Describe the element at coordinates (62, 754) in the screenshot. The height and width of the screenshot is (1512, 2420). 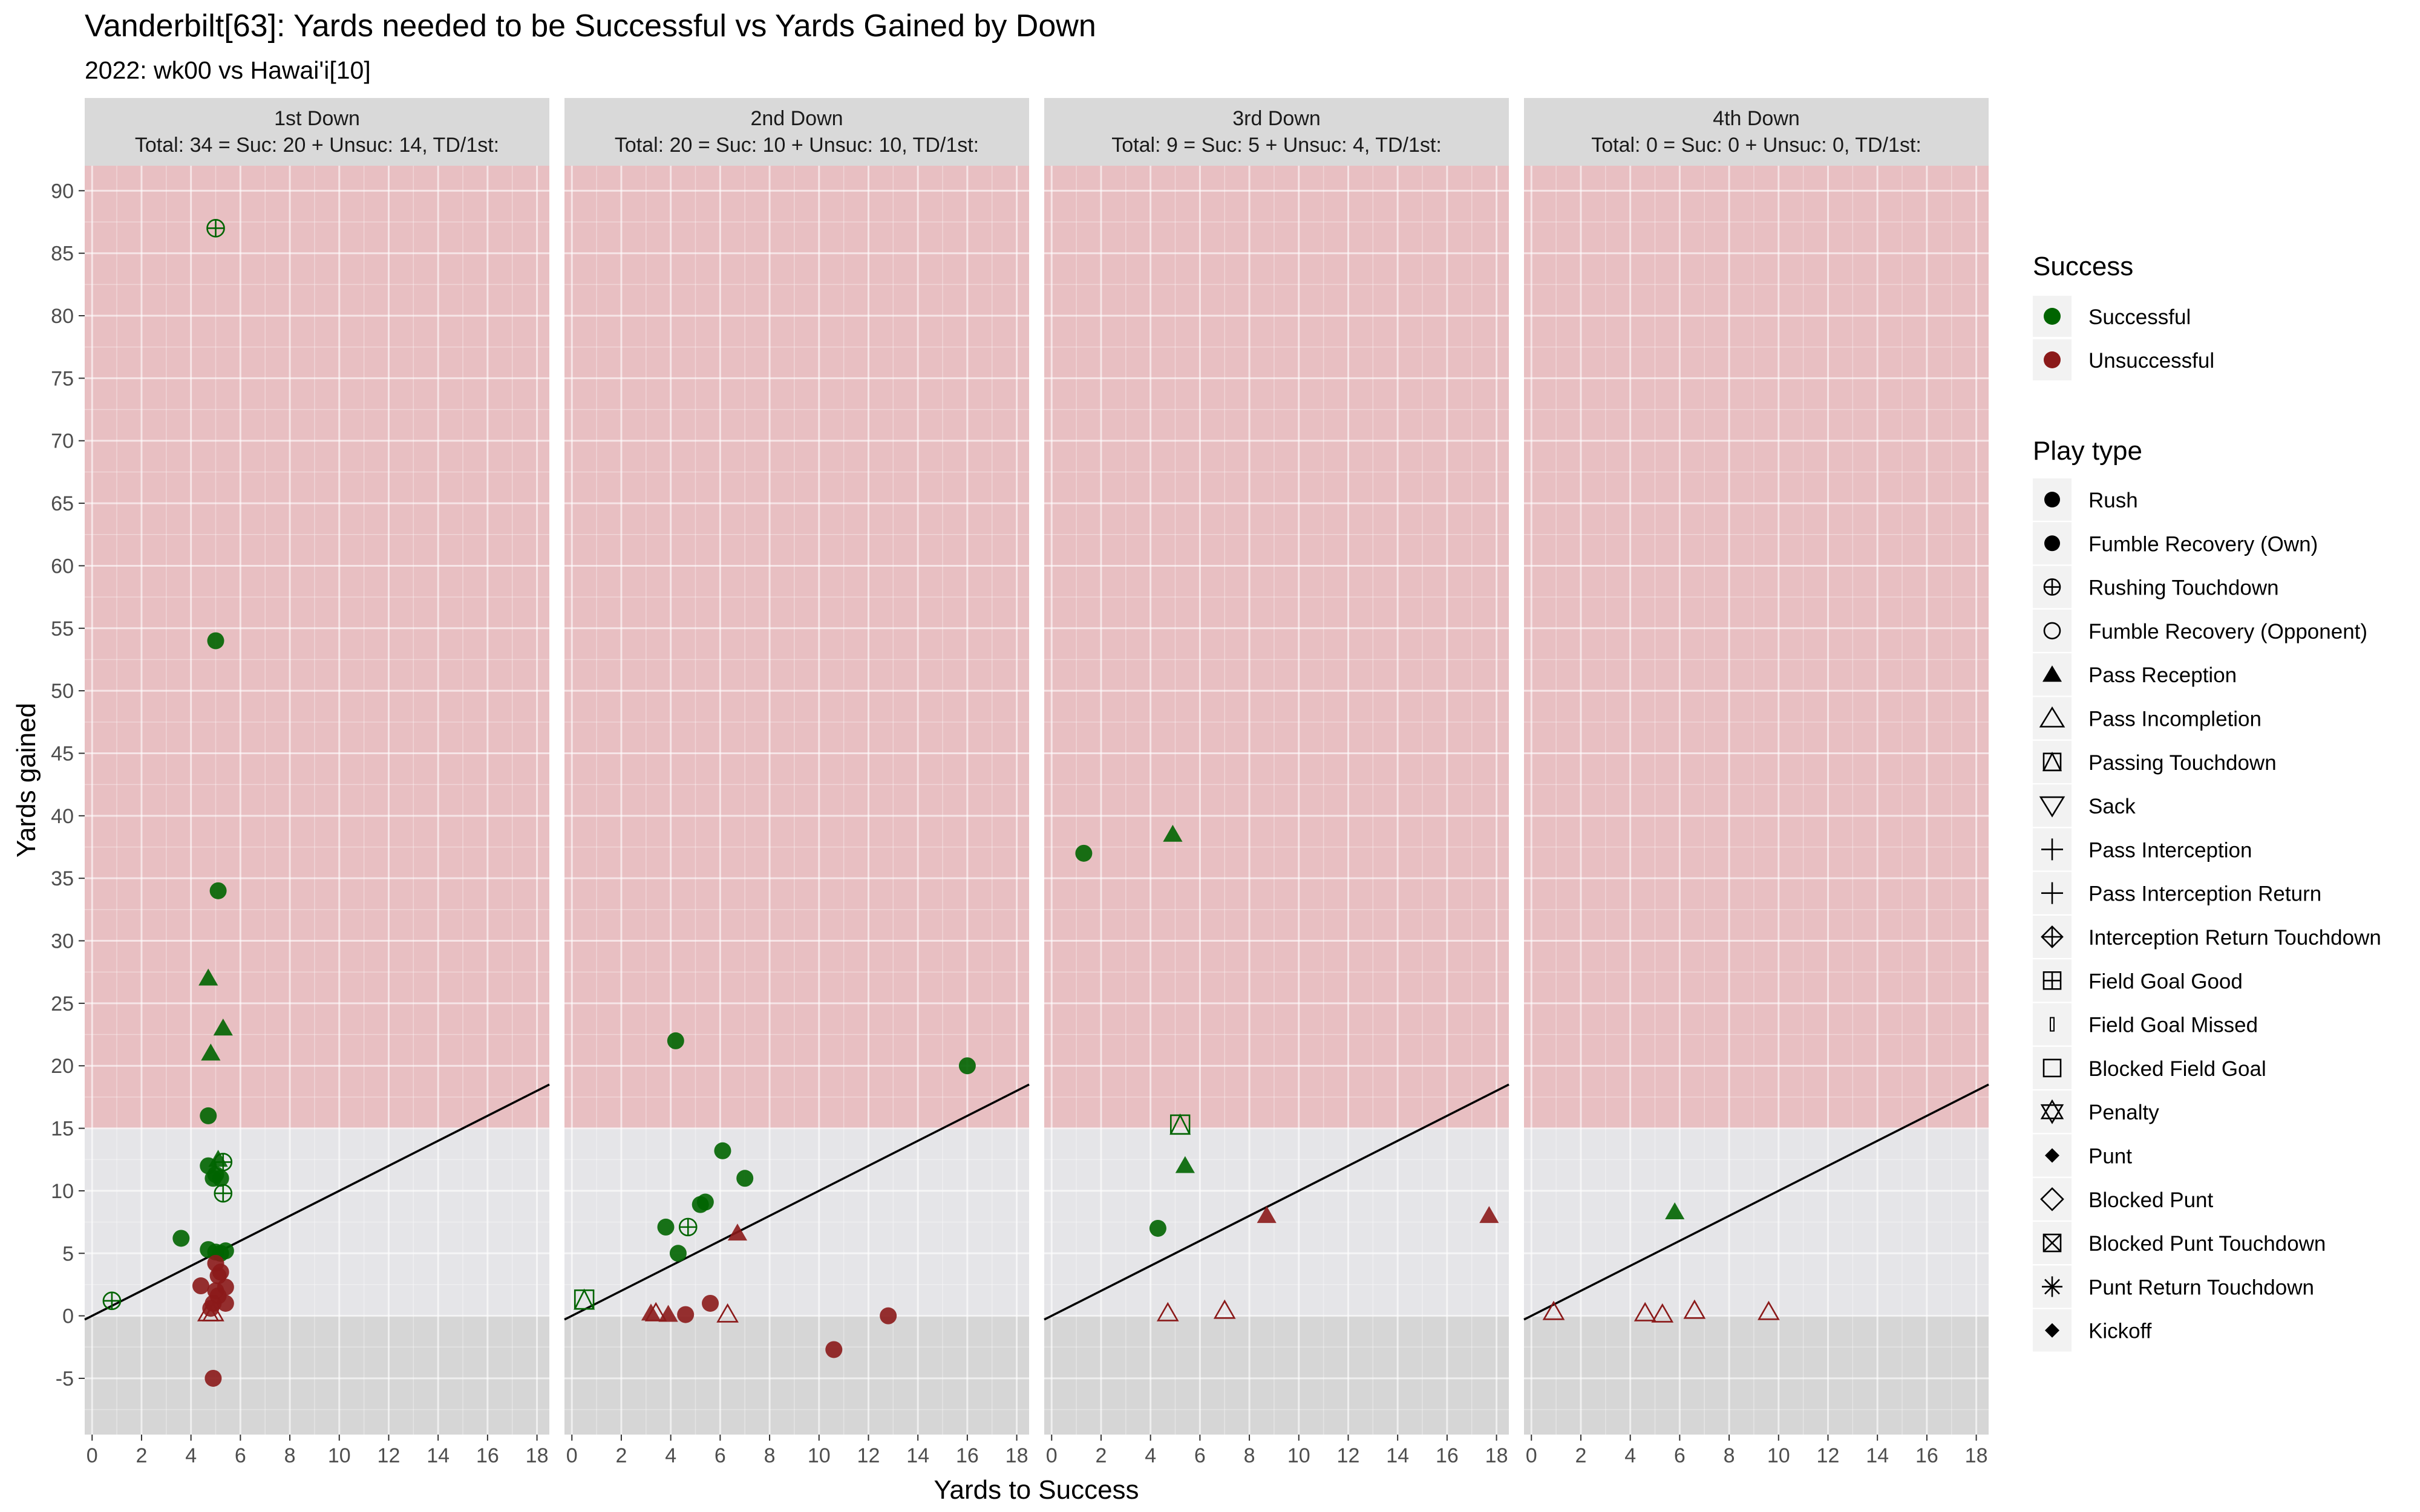
I see `y-tick-label: 45` at that location.